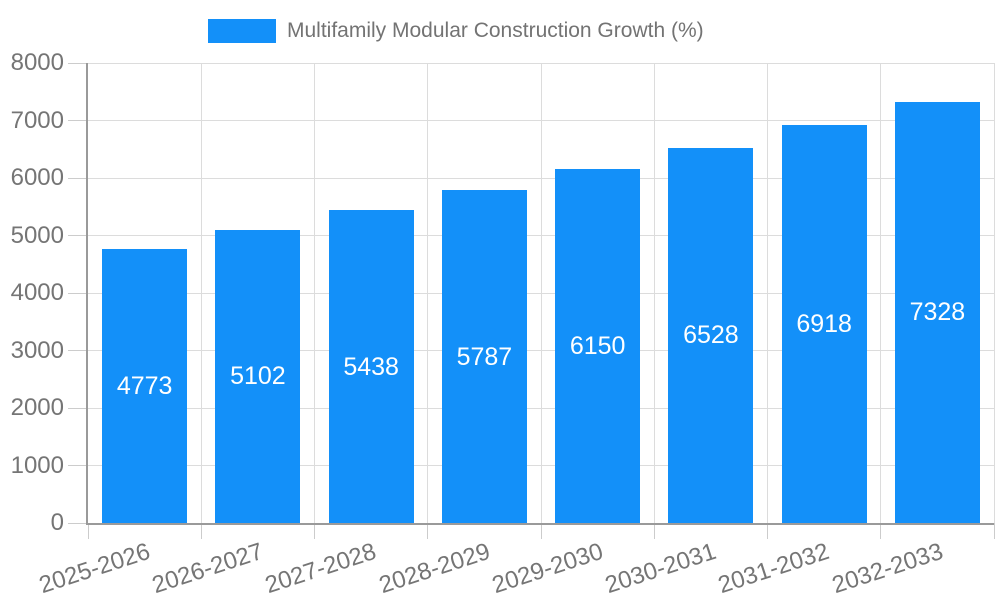 The image size is (1000, 600). I want to click on y-axis-line, so click(87, 294).